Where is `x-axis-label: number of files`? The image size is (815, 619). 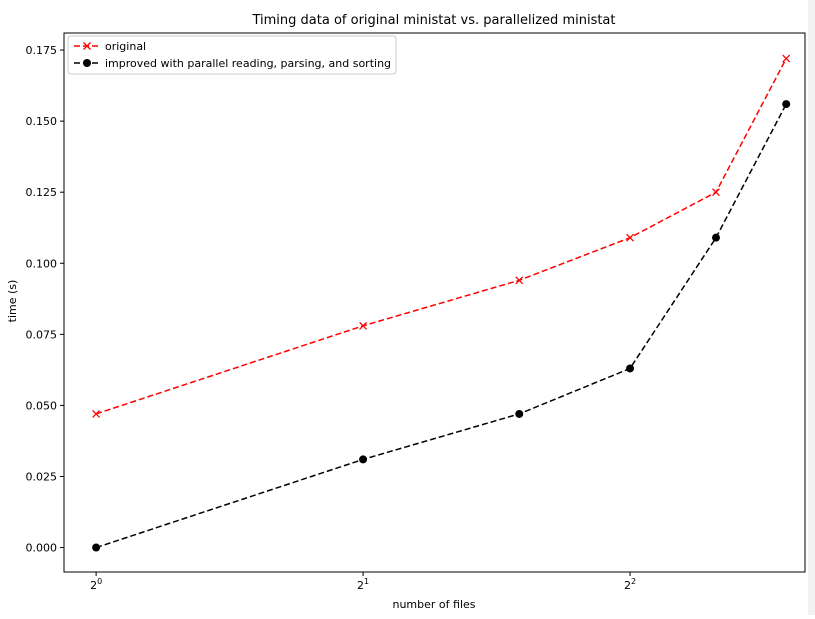
x-axis-label: number of files is located at coordinates (433, 604).